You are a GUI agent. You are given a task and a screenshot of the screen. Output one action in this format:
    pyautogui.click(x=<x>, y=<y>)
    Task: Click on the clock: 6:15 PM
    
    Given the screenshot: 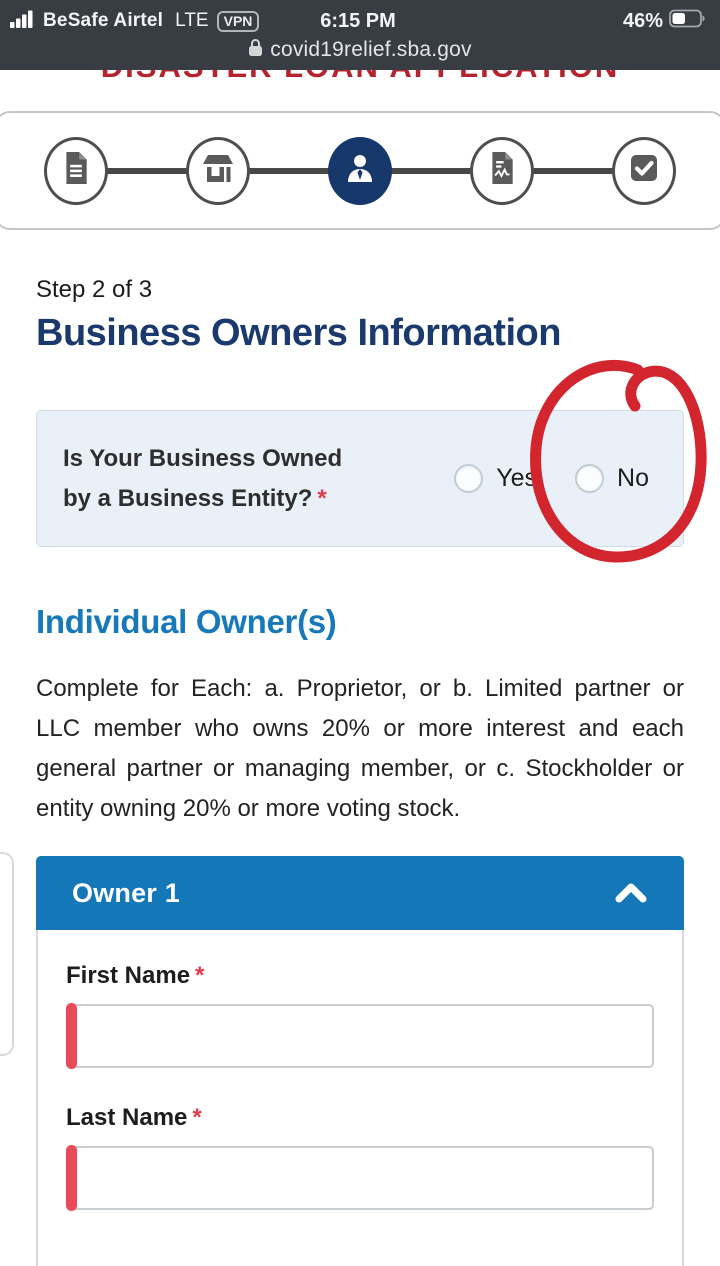 What is the action you would take?
    pyautogui.click(x=358, y=20)
    